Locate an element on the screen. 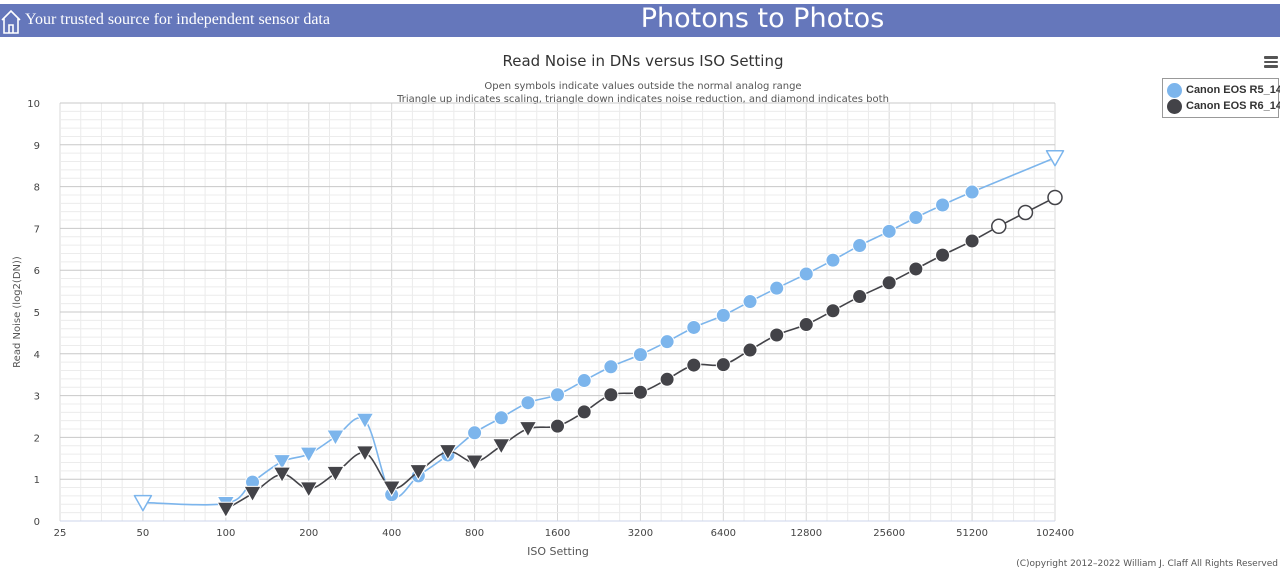 The image size is (1280, 569). chart-legend: Canon EOS R5_14 Canon EOS R6_14 is located at coordinates (1221, 98).